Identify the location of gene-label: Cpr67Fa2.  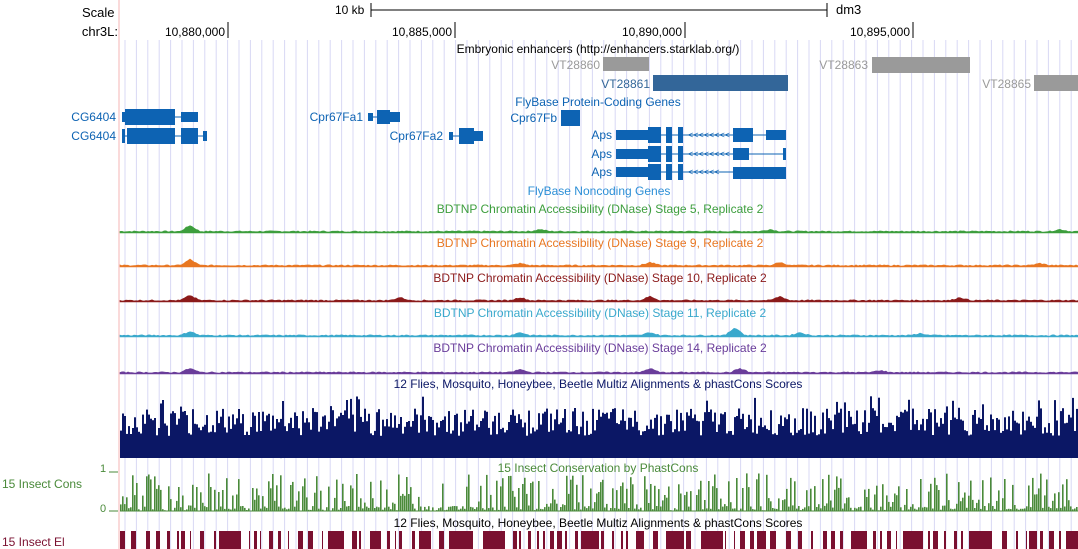
(417, 136).